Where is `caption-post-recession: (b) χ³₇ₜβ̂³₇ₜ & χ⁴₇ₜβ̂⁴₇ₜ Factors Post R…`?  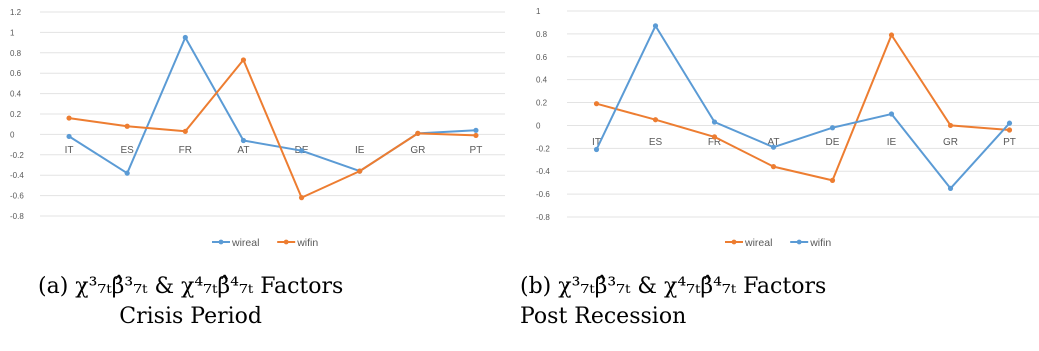
caption-post-recession: (b) χ³₇ₜβ̂³₇ₜ & χ⁴₇ₜβ̂⁴₇ₜ Factors Post R… is located at coordinates (673, 302).